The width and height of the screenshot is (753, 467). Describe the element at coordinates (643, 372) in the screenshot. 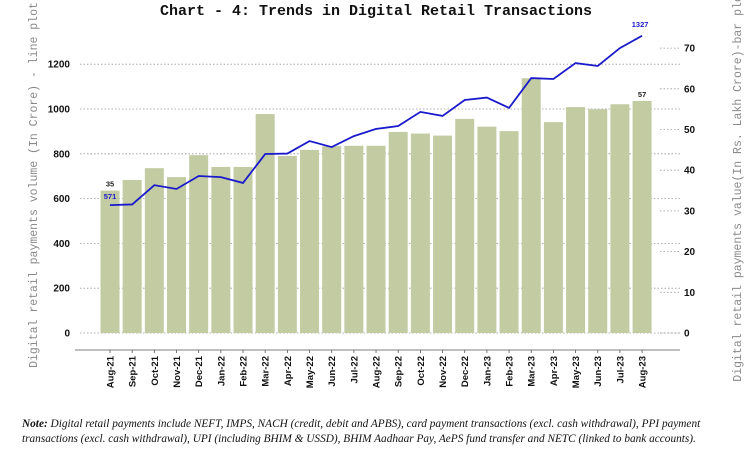

I see `x-tick-label: Aug-23` at that location.